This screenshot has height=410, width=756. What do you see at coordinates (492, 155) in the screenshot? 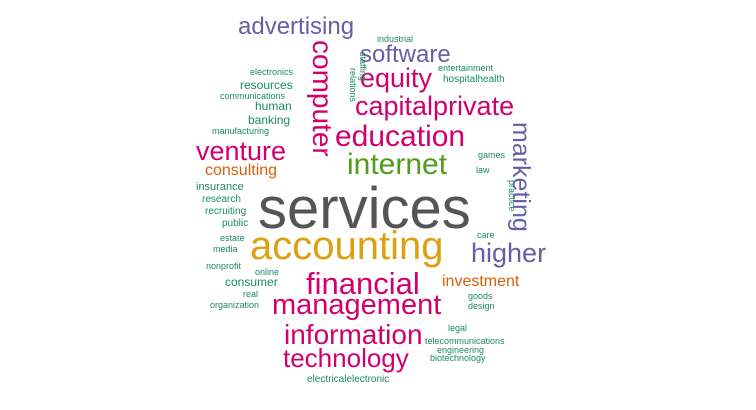
I see `word-games: games` at bounding box center [492, 155].